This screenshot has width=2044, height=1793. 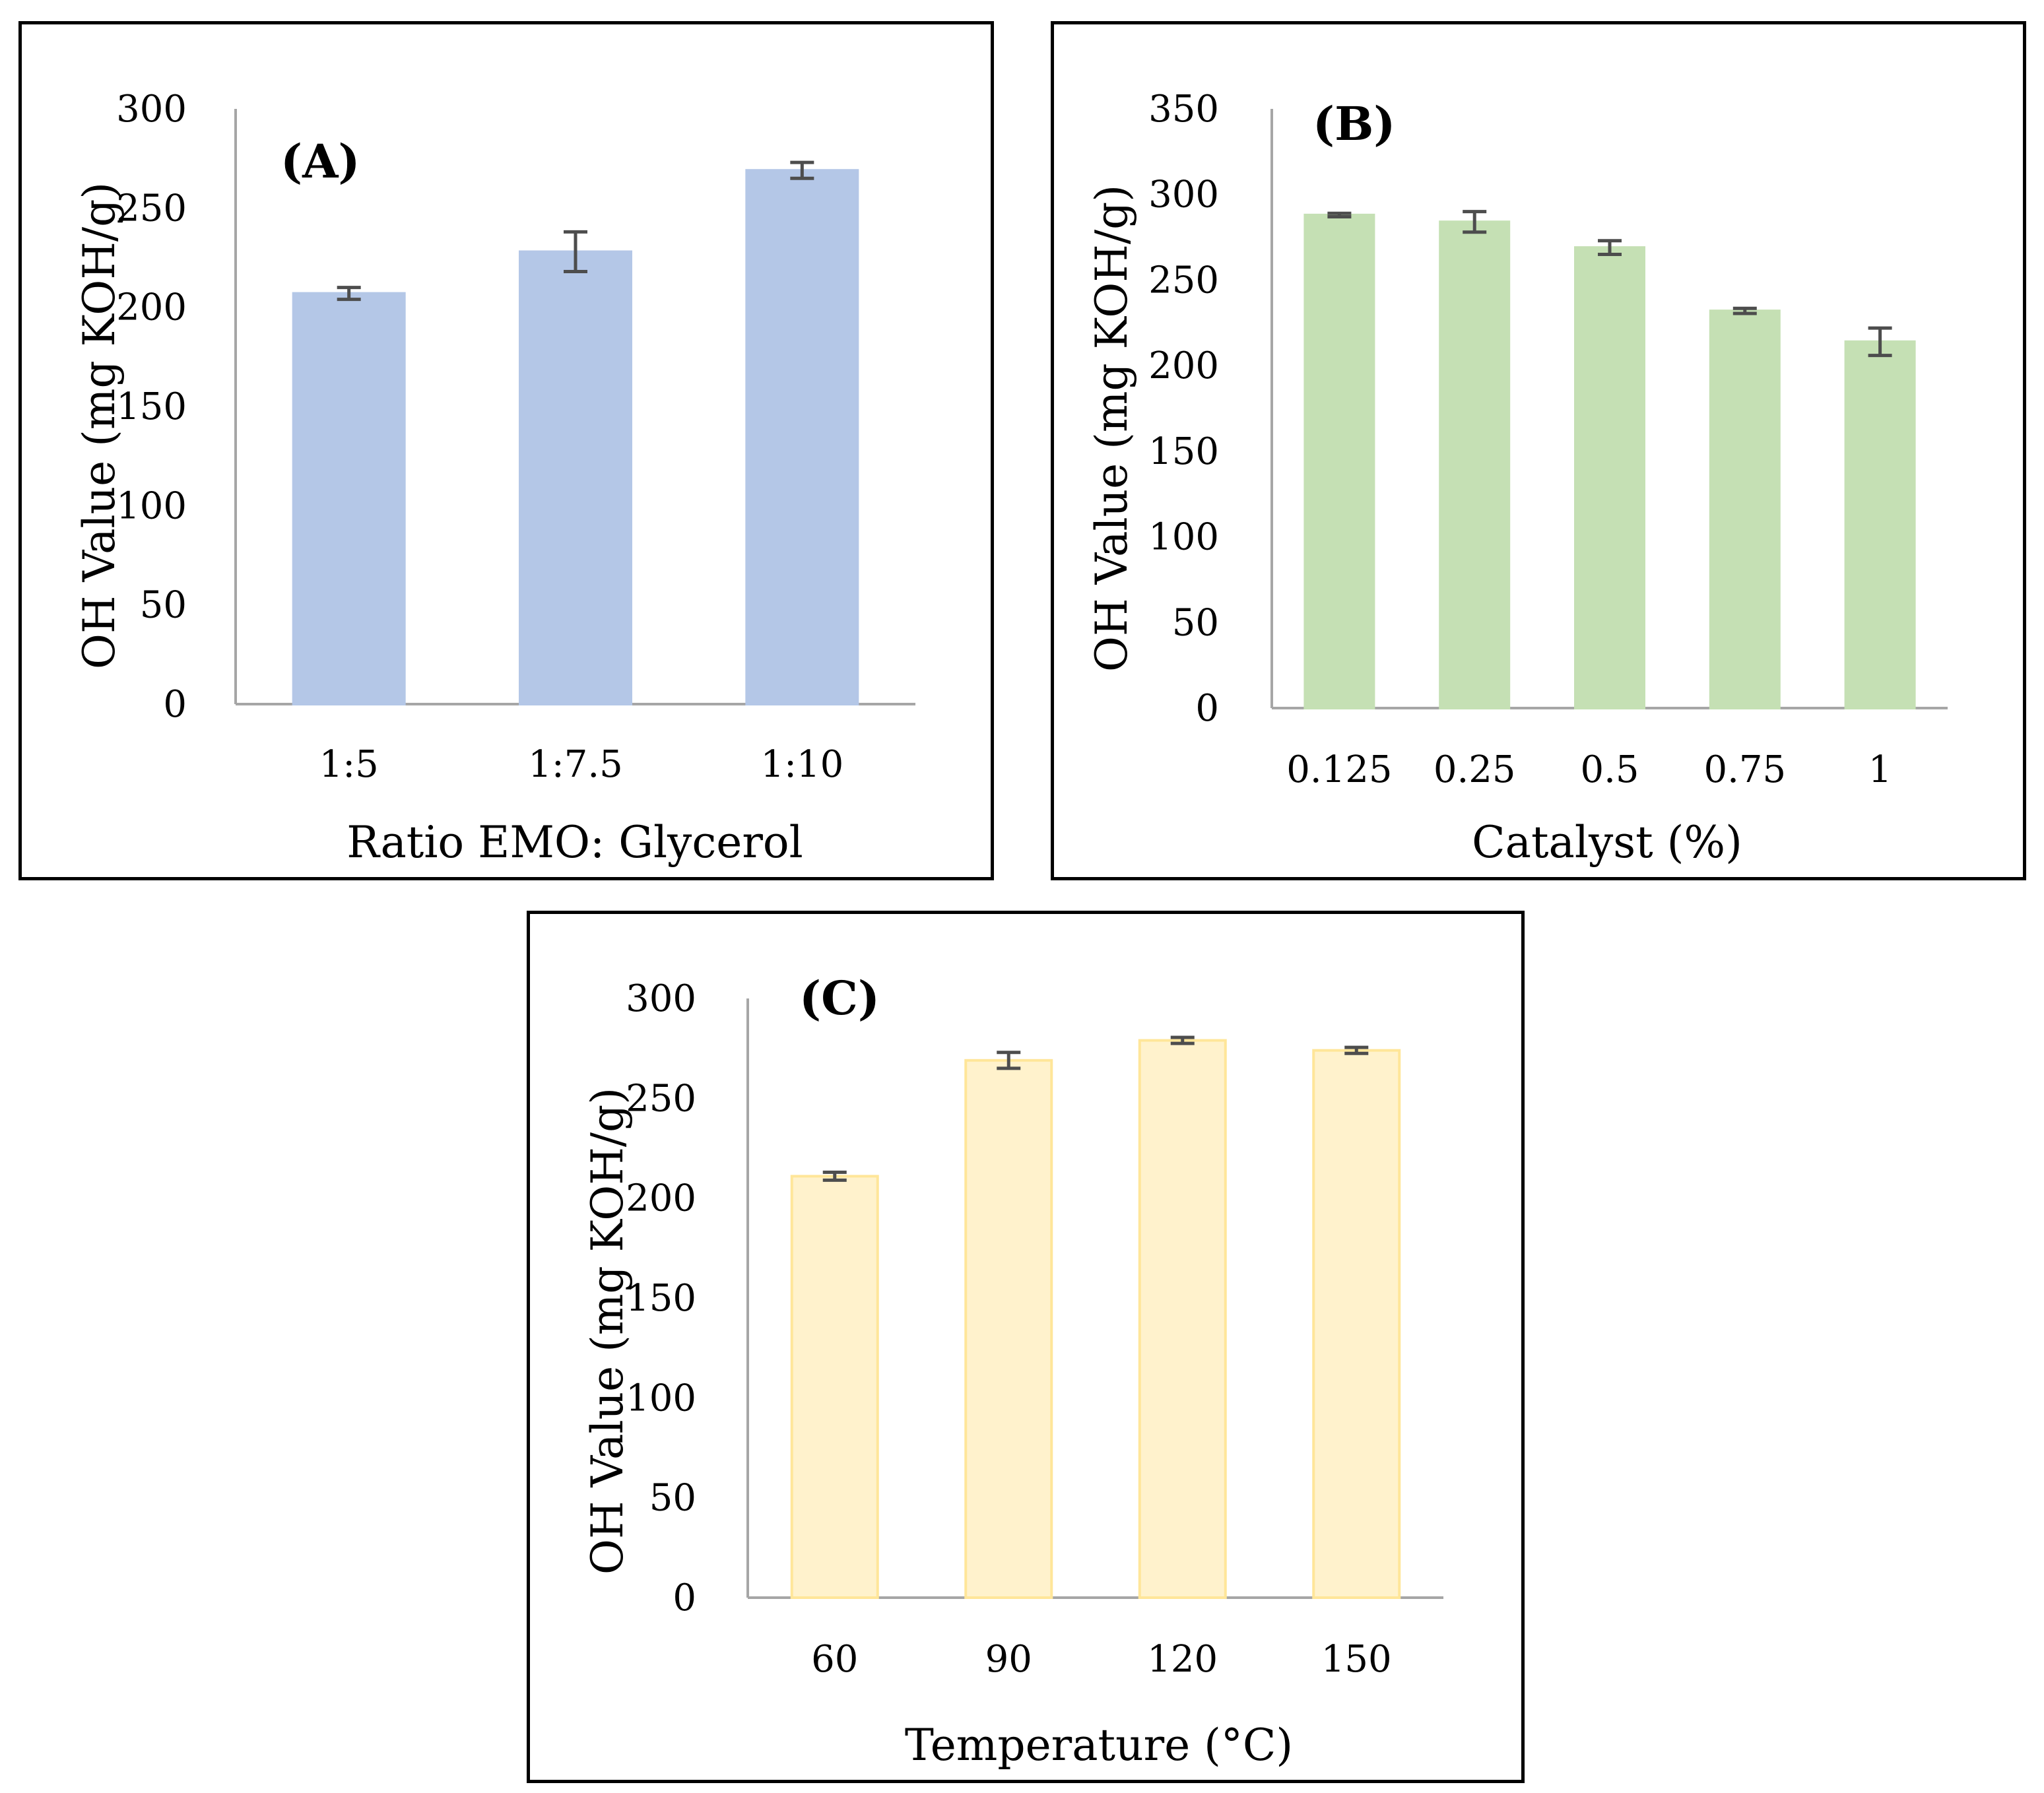 I want to click on y-tick-label-a: 300, so click(x=151, y=109).